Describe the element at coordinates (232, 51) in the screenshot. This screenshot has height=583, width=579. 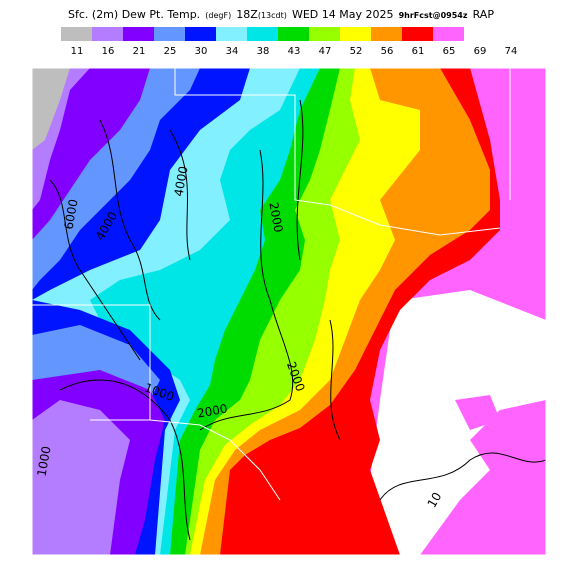
I see `colorbar-label: 34` at that location.